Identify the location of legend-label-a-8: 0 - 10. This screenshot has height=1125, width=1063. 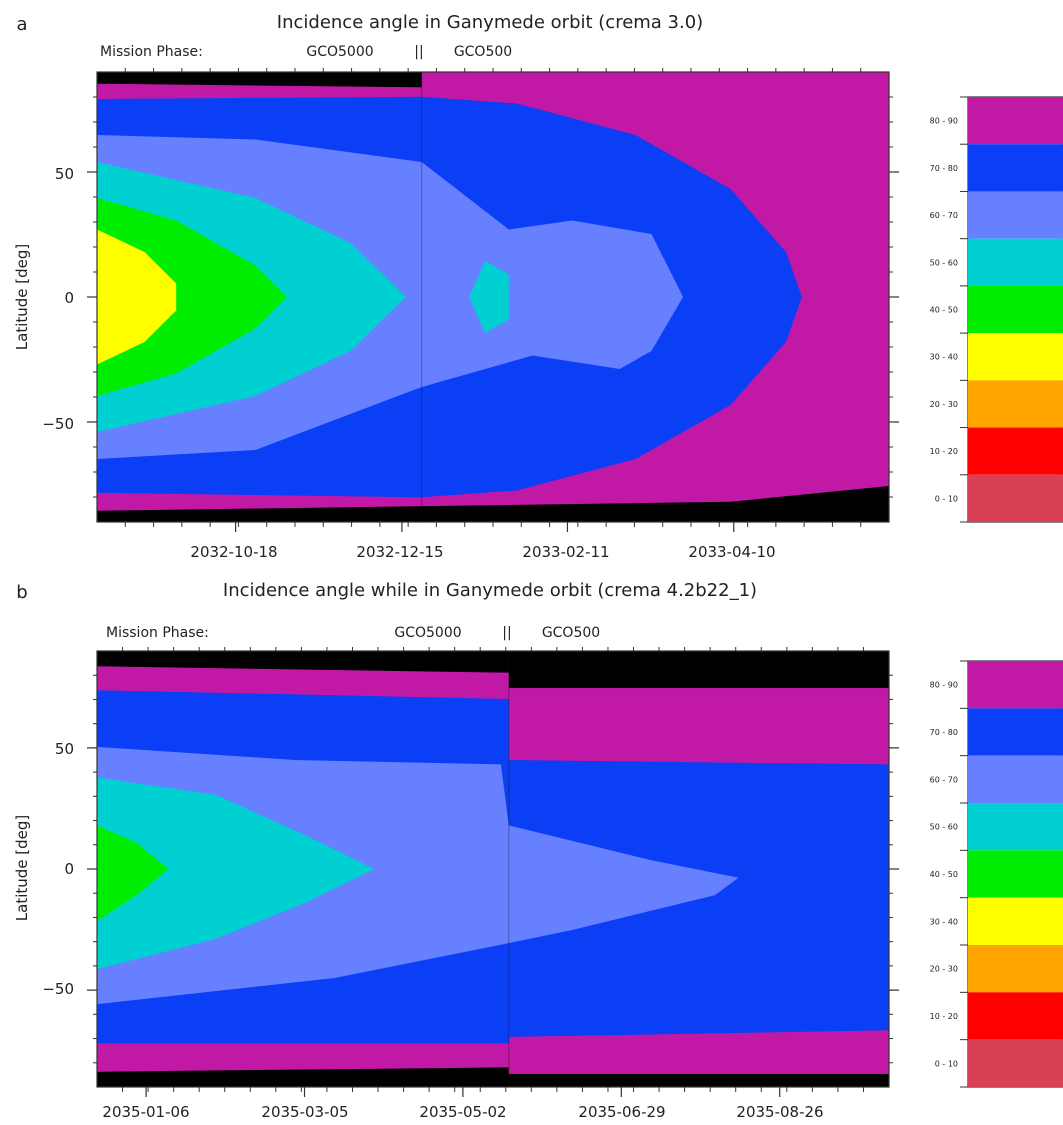
(946, 498).